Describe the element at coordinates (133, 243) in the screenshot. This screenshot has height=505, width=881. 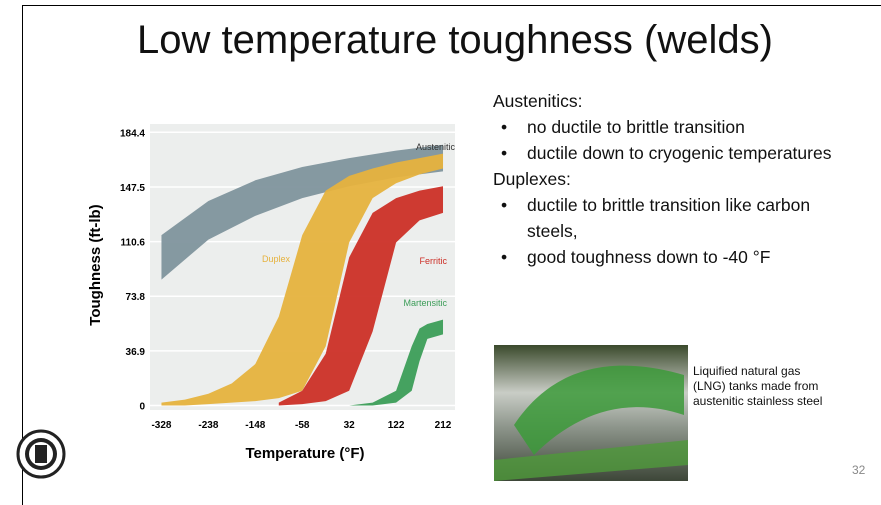
I see `y-tick-label: 110.6` at that location.